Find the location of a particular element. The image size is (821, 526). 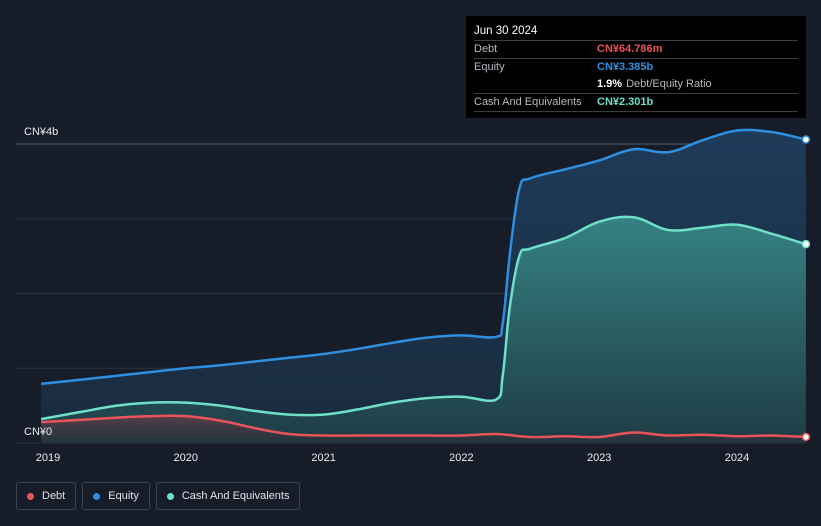

tooltip-debt-row: Debt CN¥64.786m is located at coordinates (636, 49).